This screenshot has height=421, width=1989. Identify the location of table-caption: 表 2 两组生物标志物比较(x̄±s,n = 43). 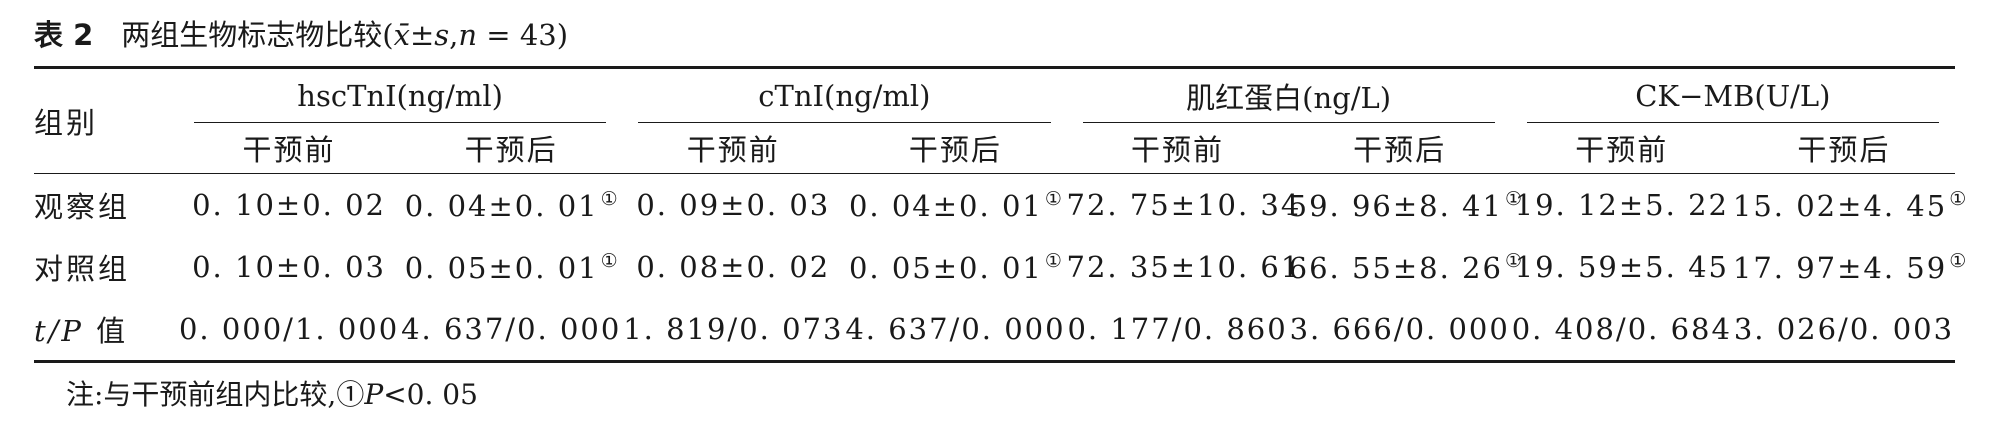
(301, 33).